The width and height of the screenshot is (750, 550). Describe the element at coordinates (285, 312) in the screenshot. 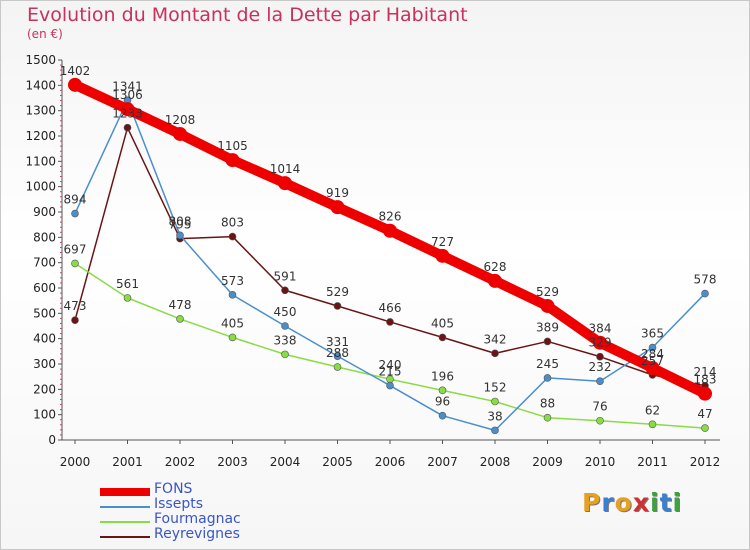

I see `data-label-issepts: 450` at that location.